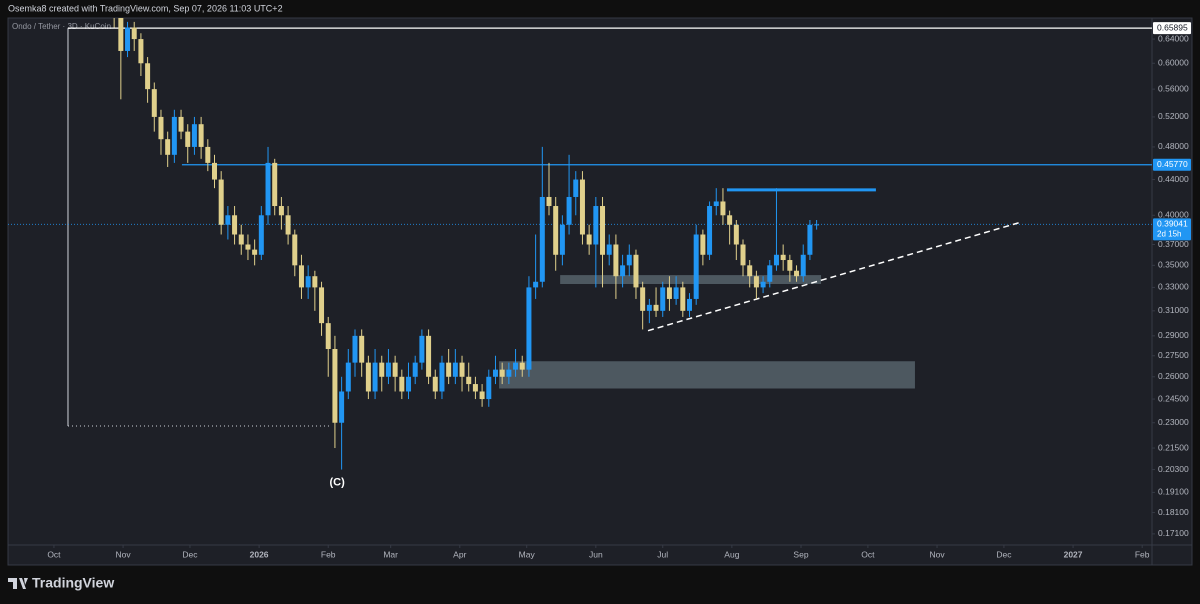 Image resolution: width=1200 pixels, height=604 pixels. Describe the element at coordinates (459, 554) in the screenshot. I see `x-tick-label: Apr` at that location.